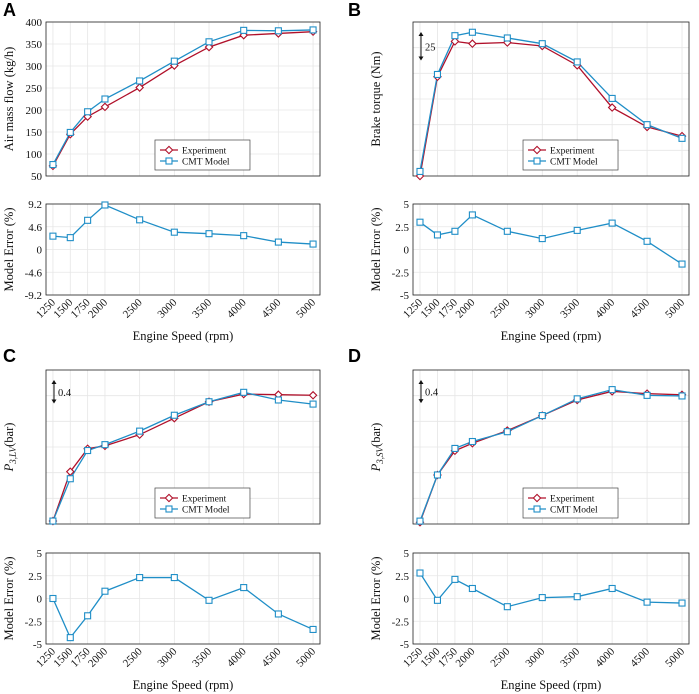 This screenshot has width=699, height=694. What do you see at coordinates (9, 99) in the screenshot?
I see `y-axis-label: Air mass flow (kg/h)` at bounding box center [9, 99].